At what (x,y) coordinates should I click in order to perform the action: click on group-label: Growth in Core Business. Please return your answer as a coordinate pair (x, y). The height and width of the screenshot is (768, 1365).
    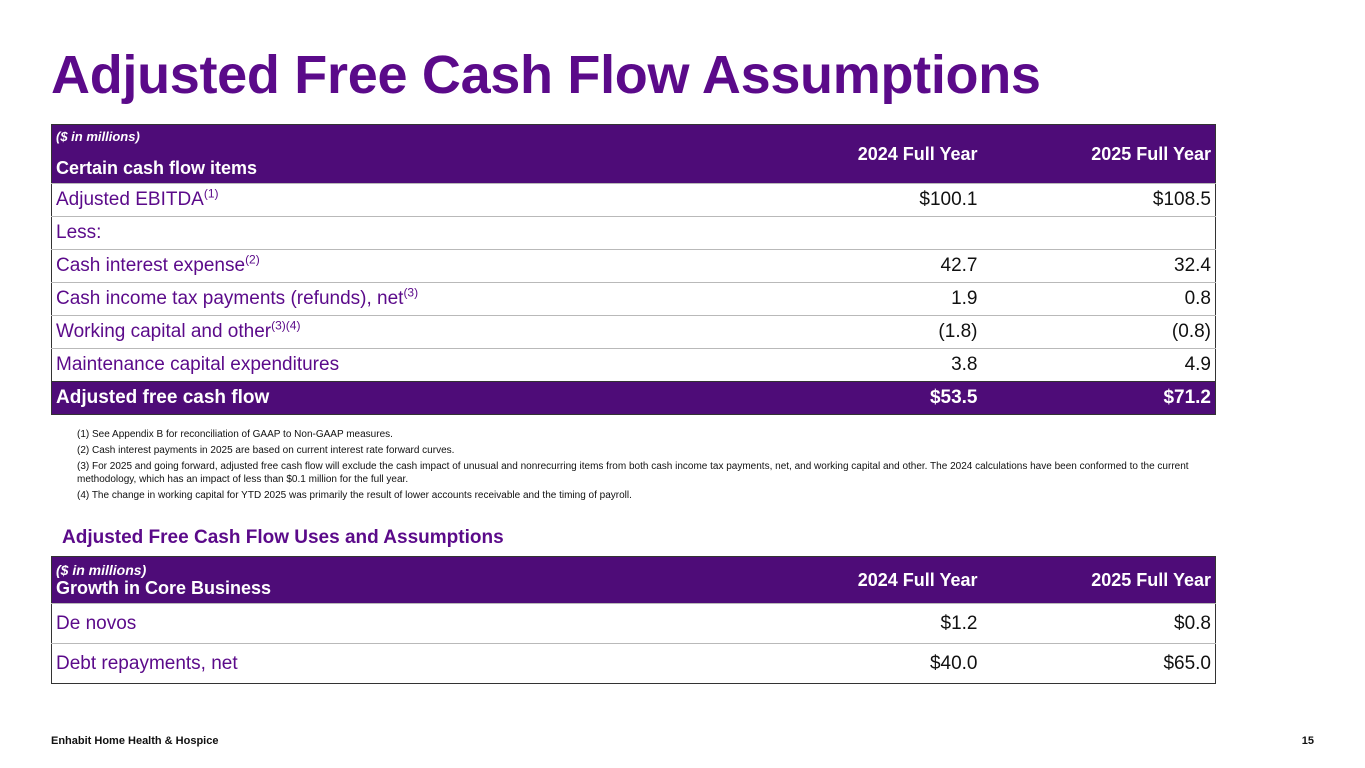
    Looking at the image, I should click on (164, 587).